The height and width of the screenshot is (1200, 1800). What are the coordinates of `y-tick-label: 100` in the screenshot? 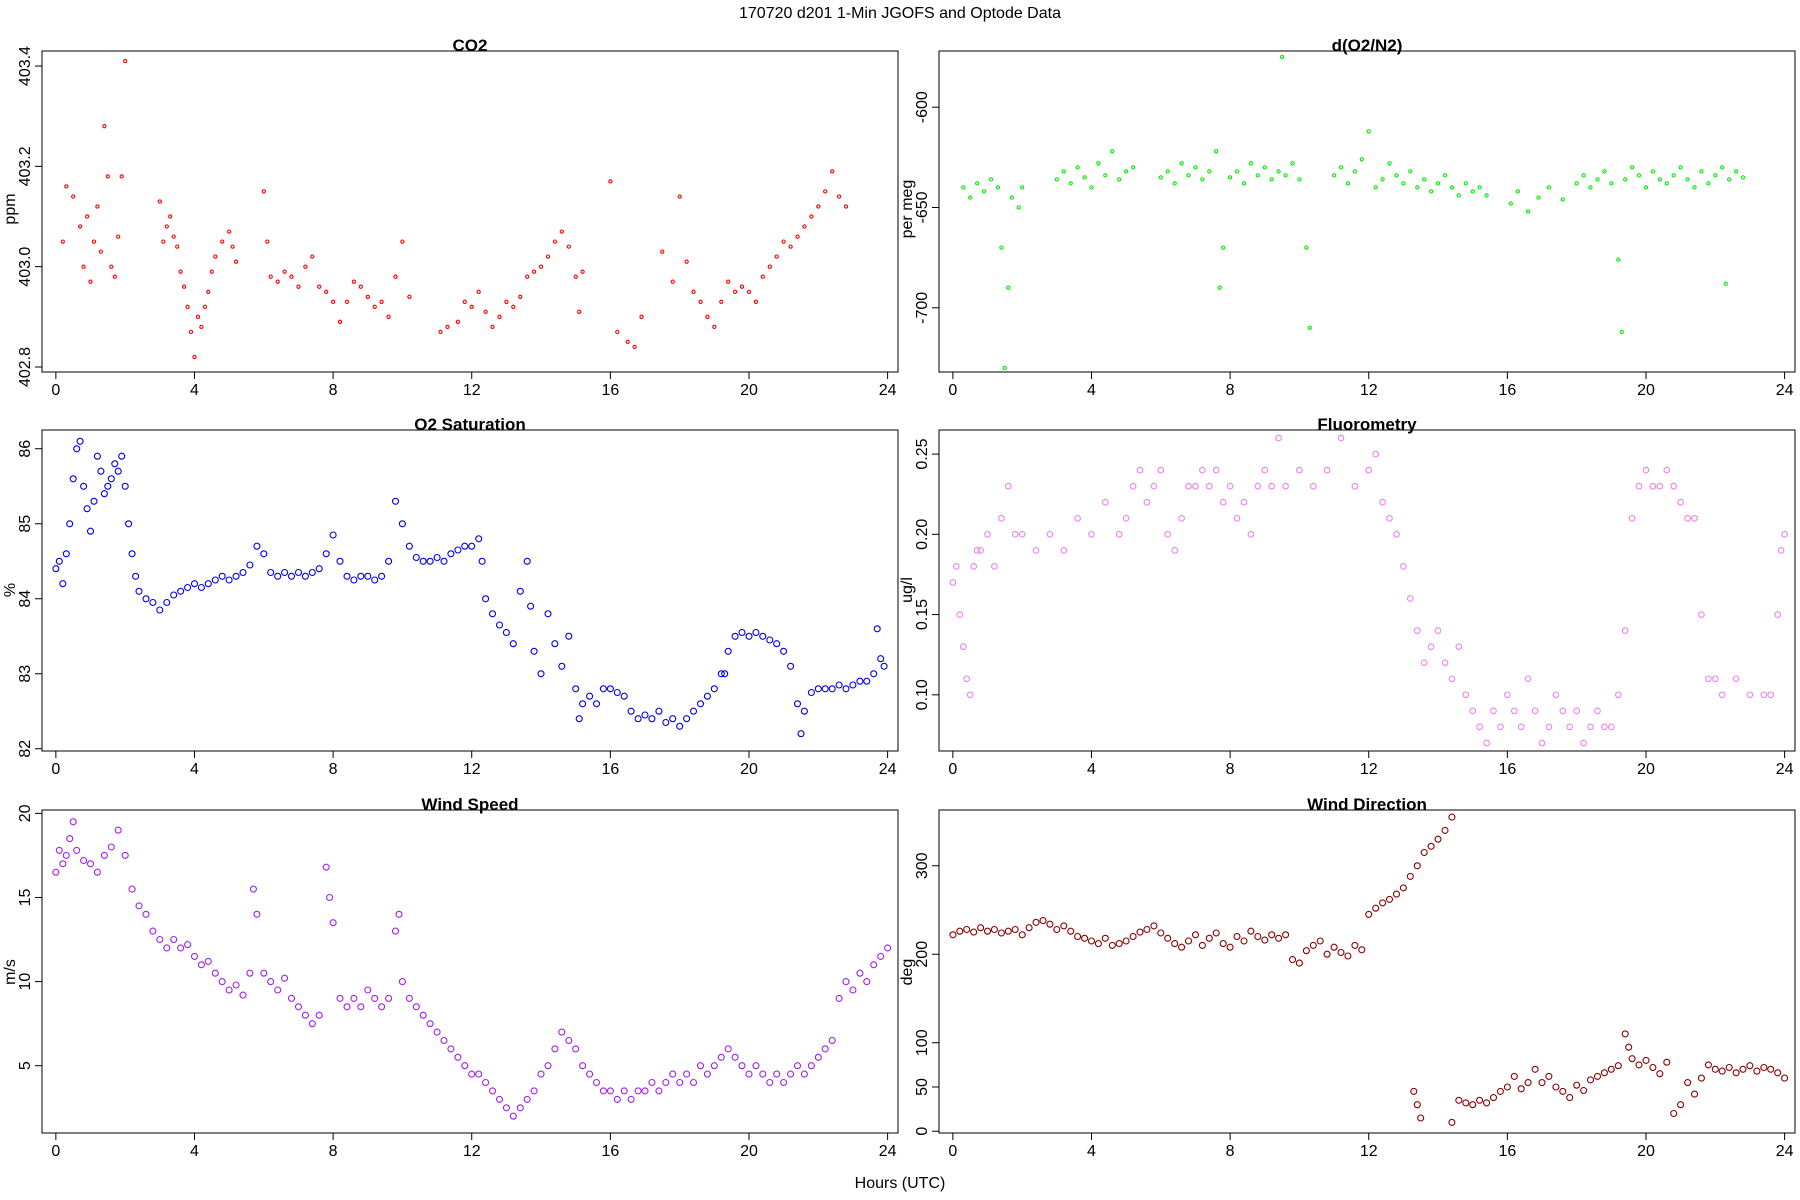 It's located at (922, 1042).